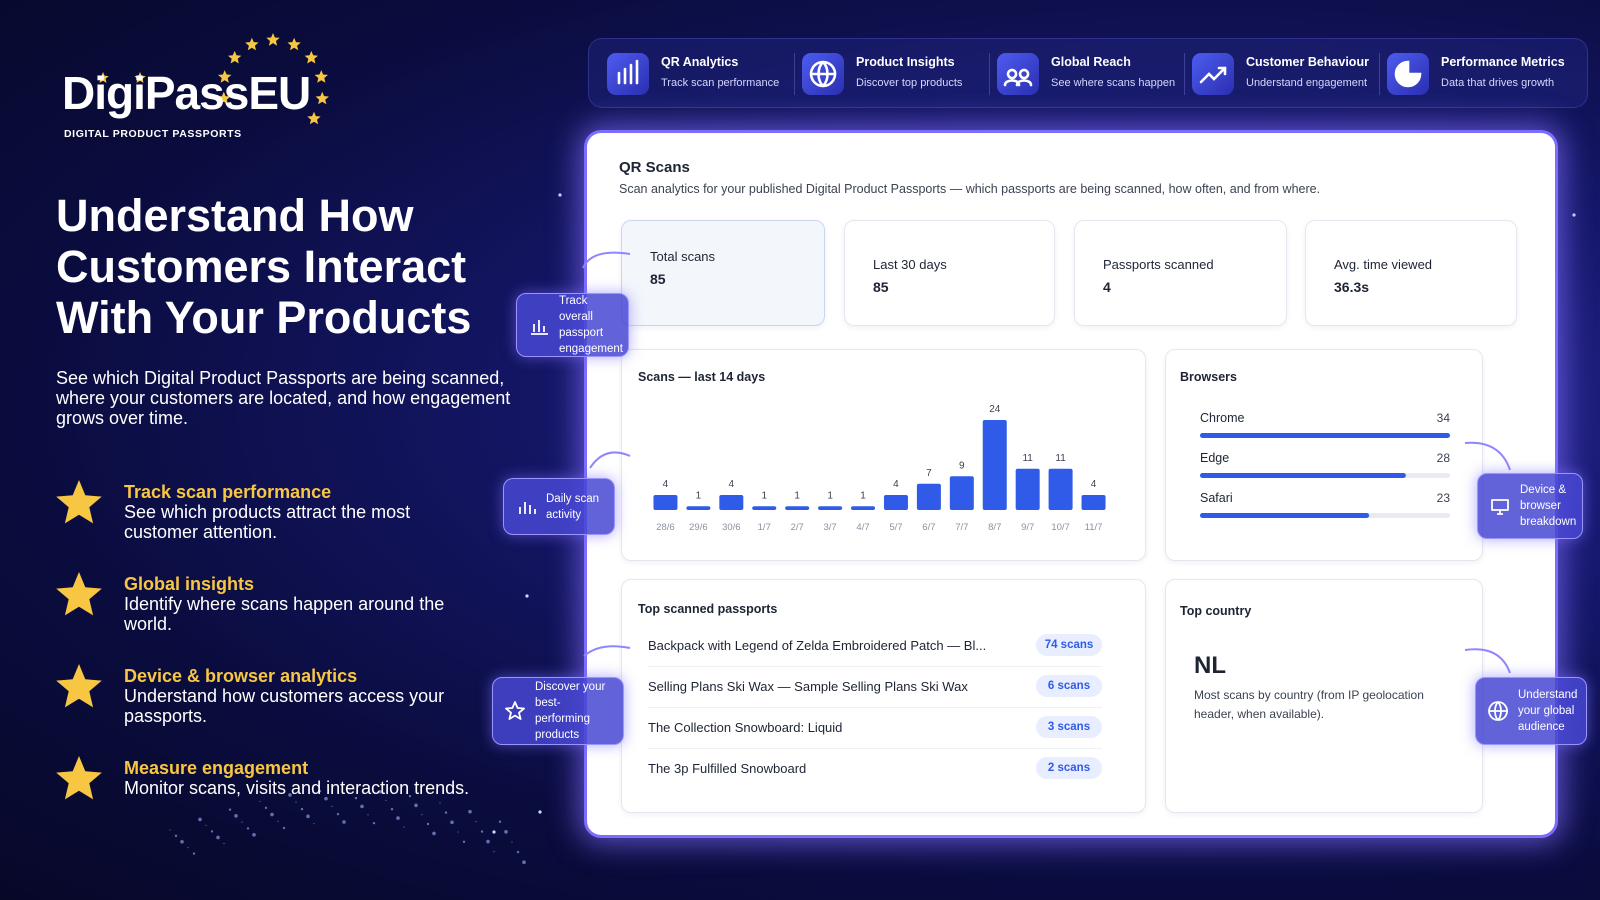 The image size is (1600, 900). I want to click on brand-tagline: DIGITAL PRODUCT PASSPORTS, so click(153, 134).